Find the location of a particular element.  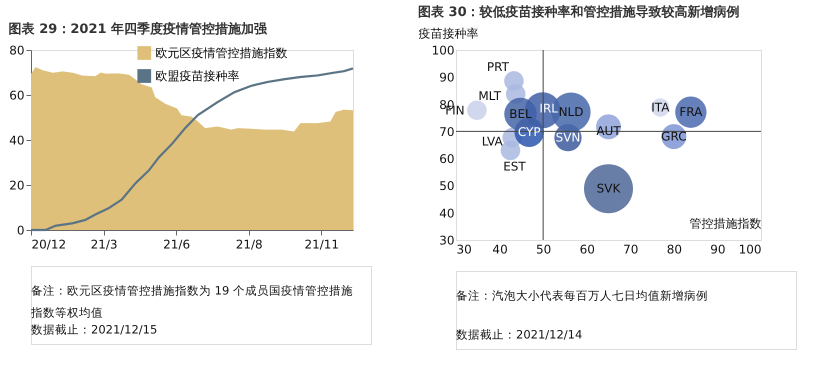

series-label: NLD is located at coordinates (571, 112).